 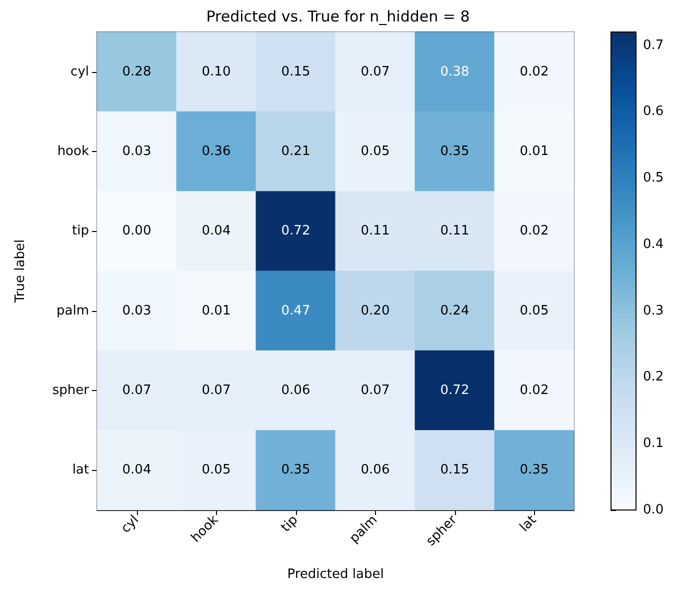 I want to click on color-bar-label: 0.4, so click(x=653, y=244).